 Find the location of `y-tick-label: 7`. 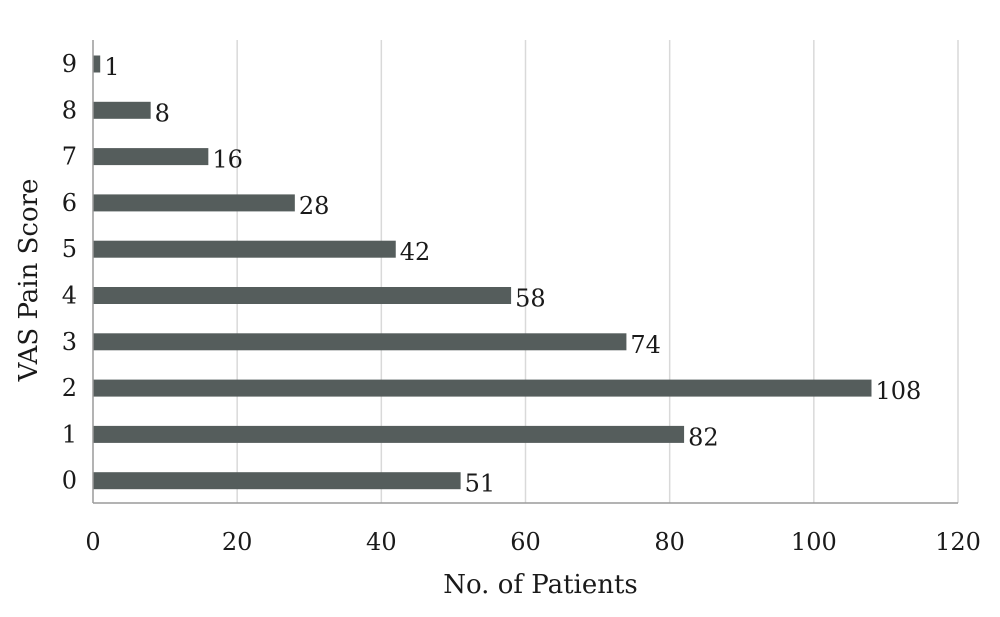

y-tick-label: 7 is located at coordinates (69, 157).